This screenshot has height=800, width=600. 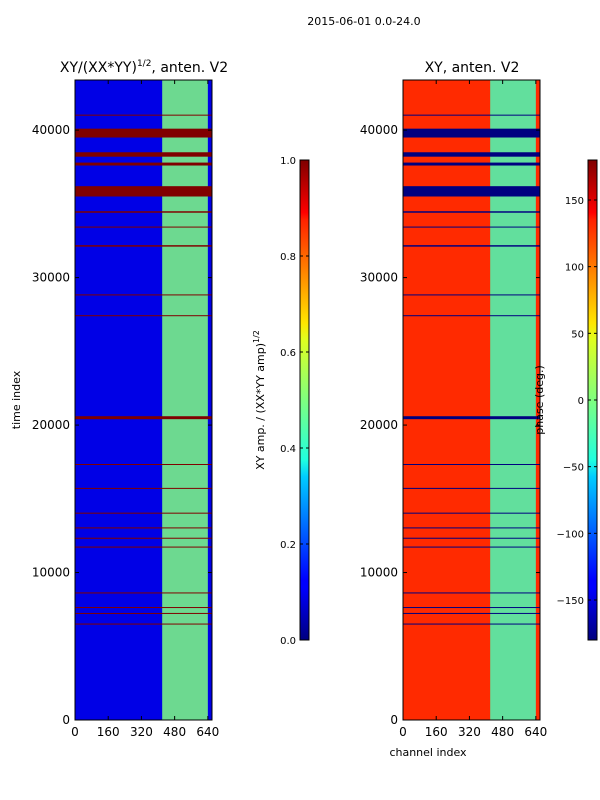 I want to click on right-colorbar-label: phase (deg.), so click(x=539, y=400).